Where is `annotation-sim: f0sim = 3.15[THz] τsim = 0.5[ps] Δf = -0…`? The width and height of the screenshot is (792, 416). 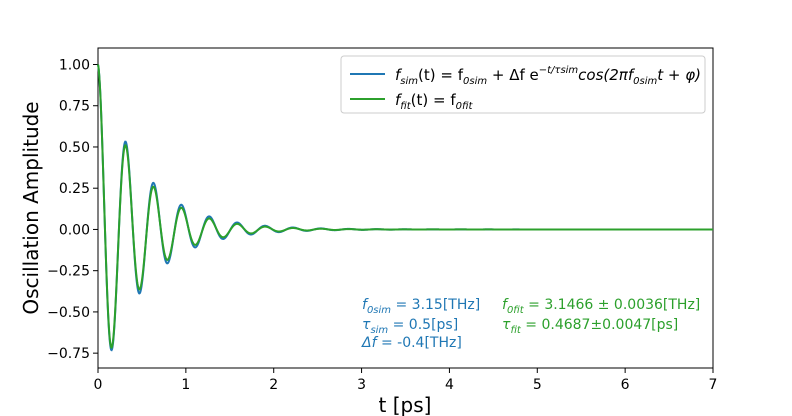 annotation-sim: f0sim = 3.15[THz] τsim = 0.5[ps] Δf = -0… is located at coordinates (420, 324).